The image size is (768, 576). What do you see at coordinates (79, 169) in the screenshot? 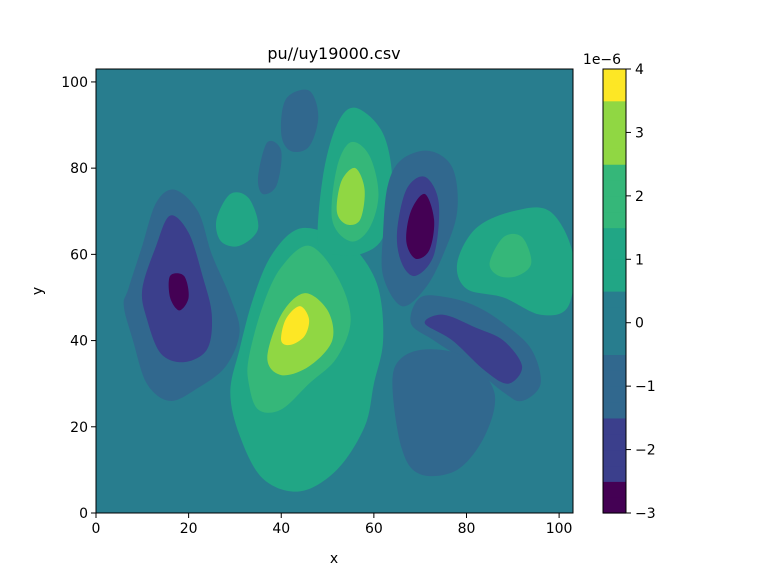
I see `y-tick-label: 80` at bounding box center [79, 169].